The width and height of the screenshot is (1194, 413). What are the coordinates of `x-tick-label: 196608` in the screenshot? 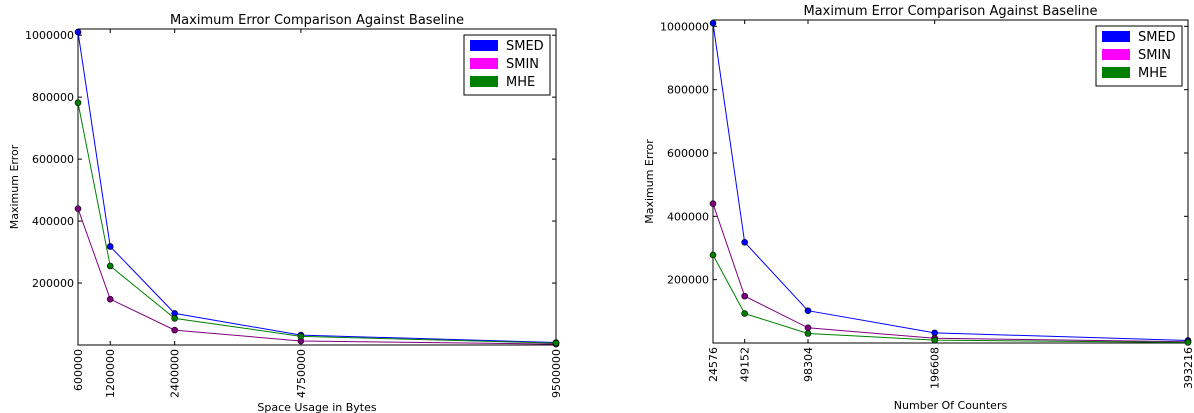 It's located at (935, 368).